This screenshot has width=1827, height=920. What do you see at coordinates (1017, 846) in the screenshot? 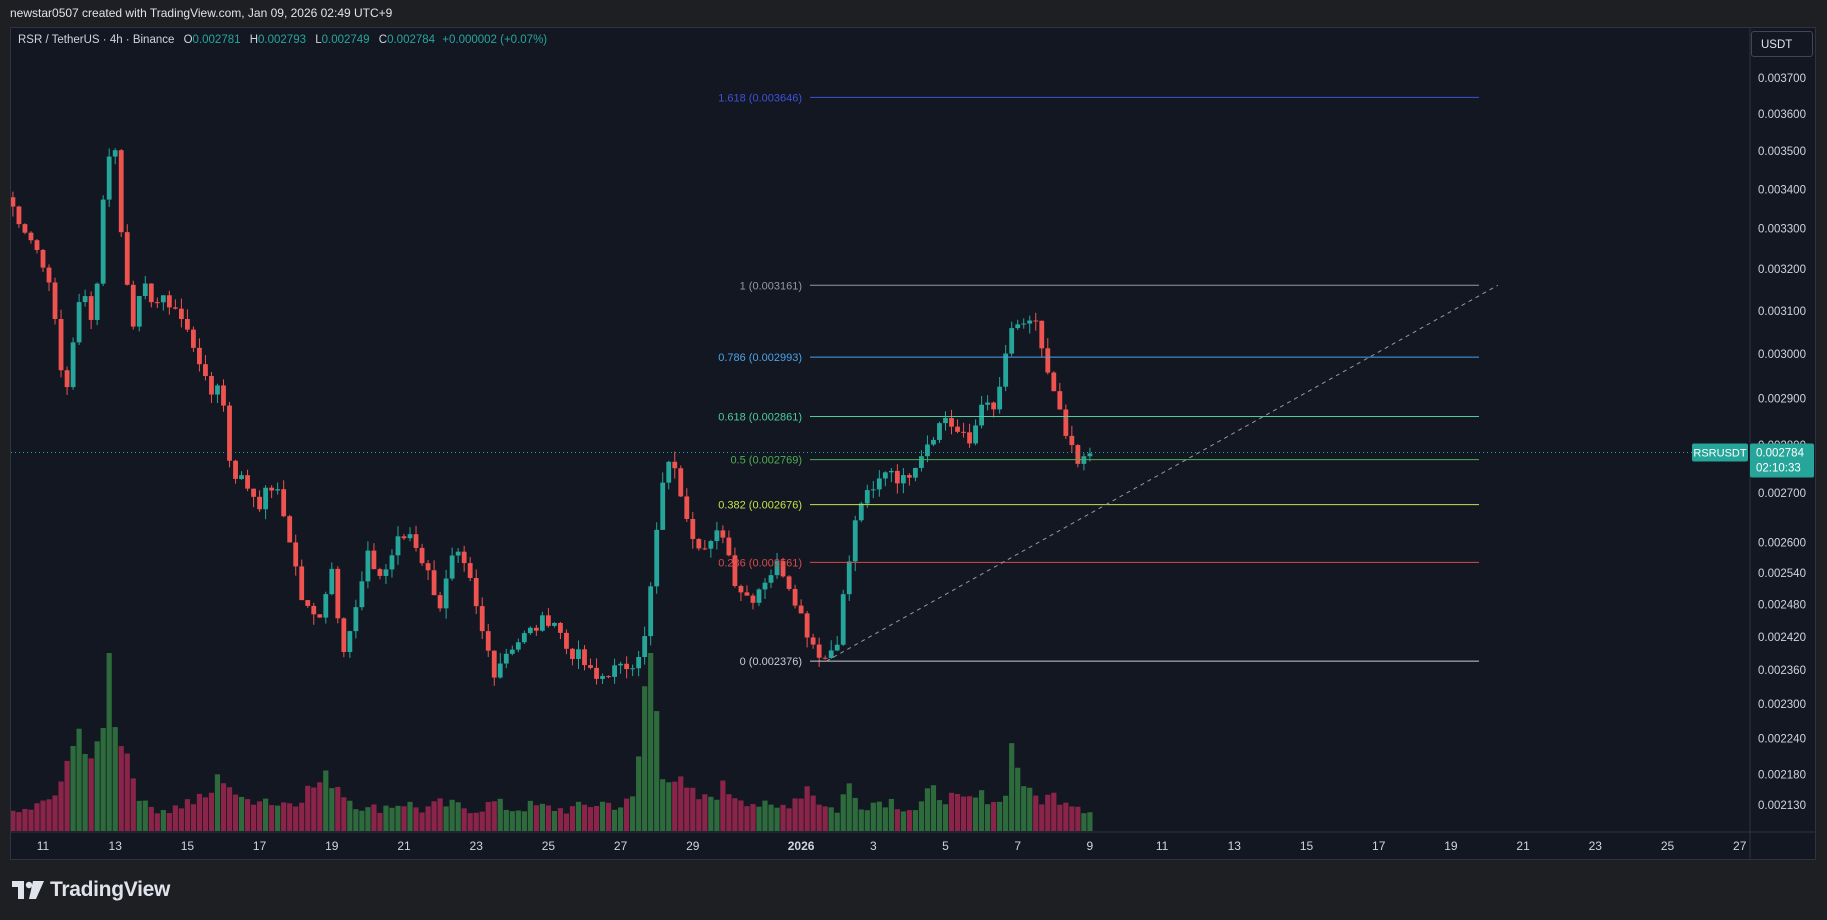
I see `time-tick-label: 7` at bounding box center [1017, 846].